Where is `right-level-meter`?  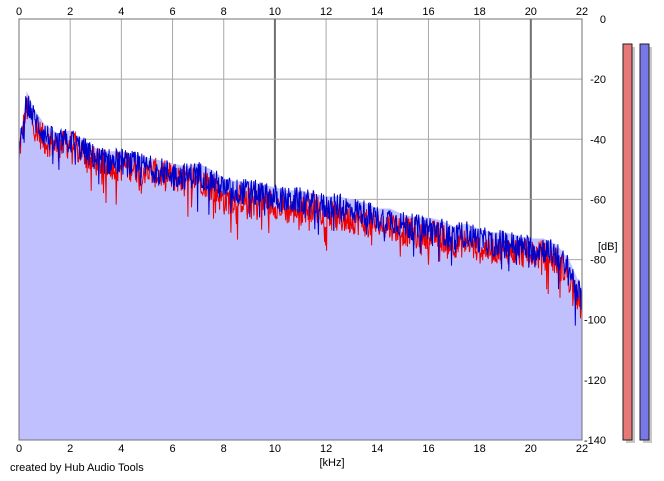 right-level-meter is located at coordinates (644, 242).